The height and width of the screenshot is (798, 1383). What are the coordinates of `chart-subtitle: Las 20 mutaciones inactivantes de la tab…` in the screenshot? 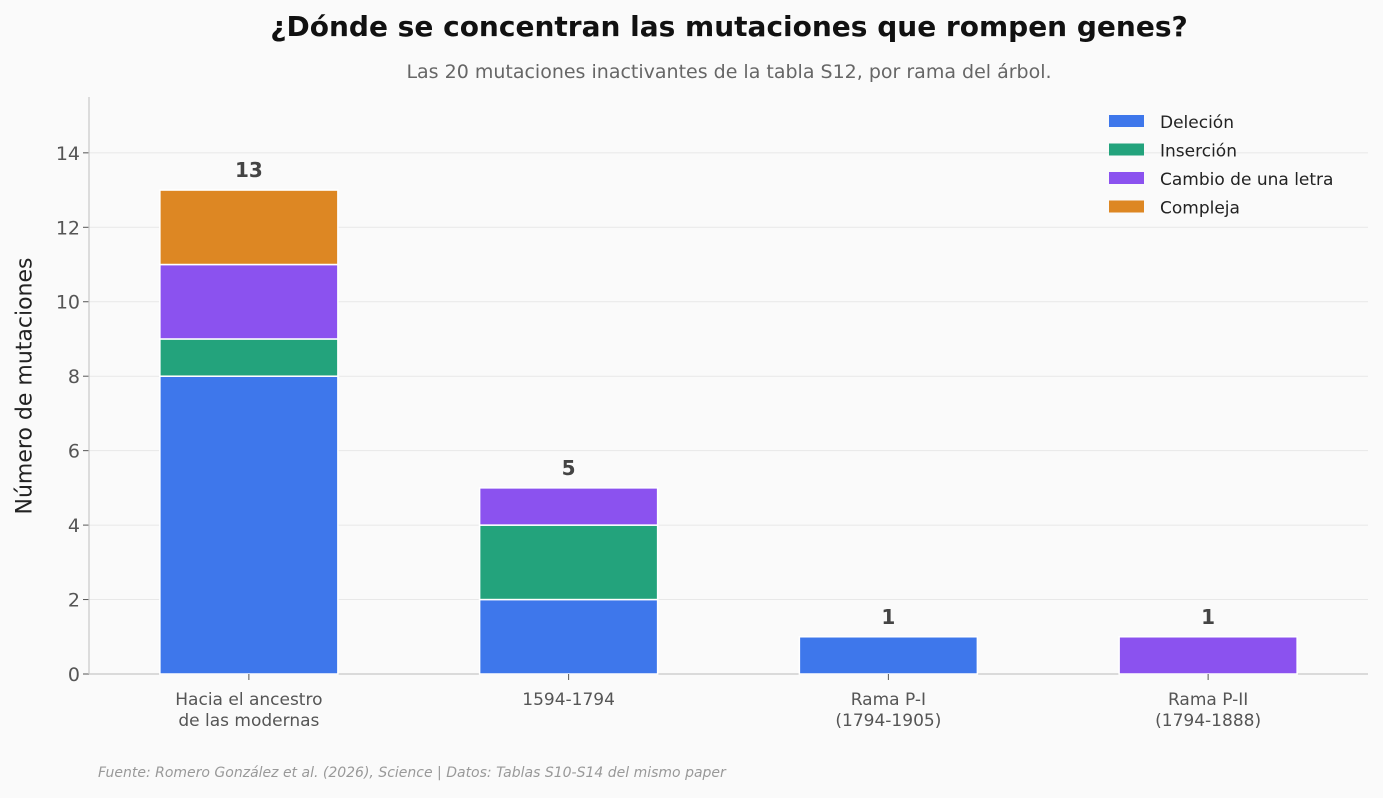 It's located at (729, 72).